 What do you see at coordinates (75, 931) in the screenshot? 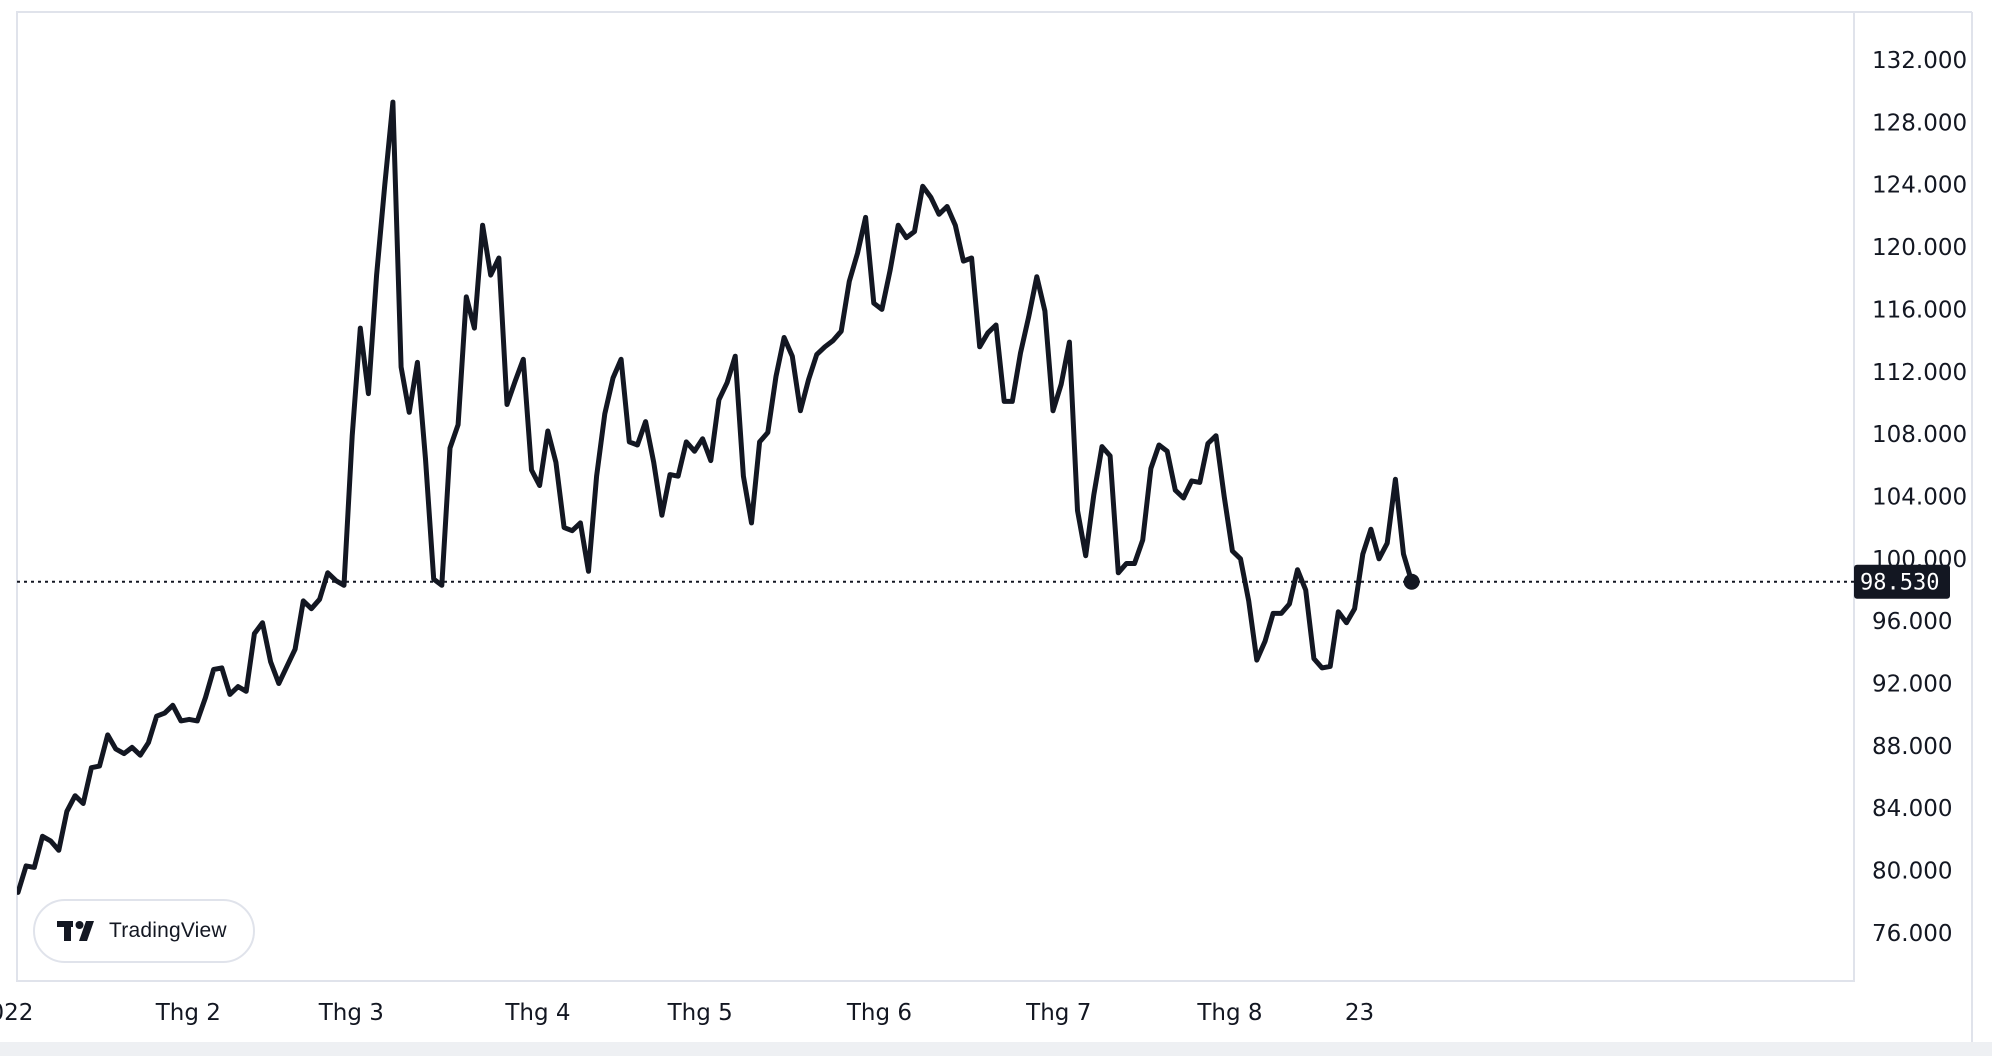
I see `tradingview-logo-icon` at bounding box center [75, 931].